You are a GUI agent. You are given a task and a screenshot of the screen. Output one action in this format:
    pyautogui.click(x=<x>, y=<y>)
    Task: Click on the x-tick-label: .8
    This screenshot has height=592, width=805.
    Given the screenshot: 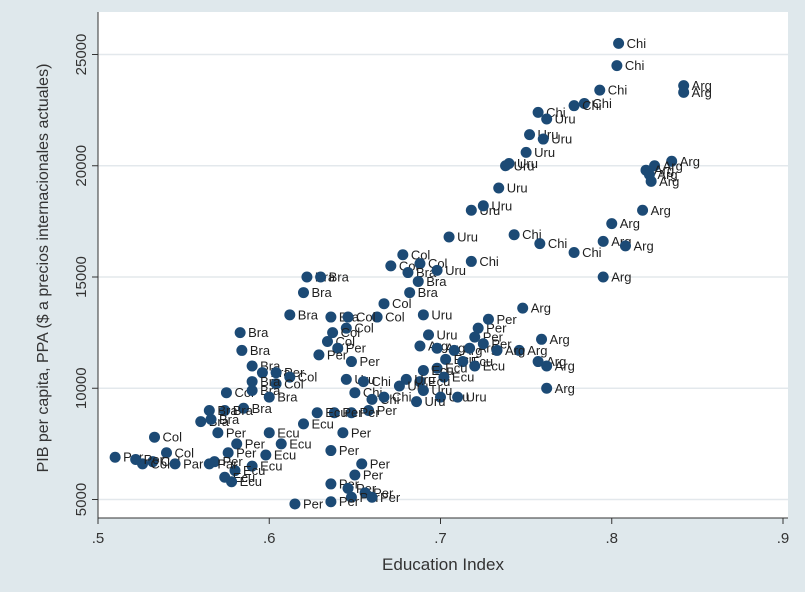 What is the action you would take?
    pyautogui.click(x=611, y=538)
    